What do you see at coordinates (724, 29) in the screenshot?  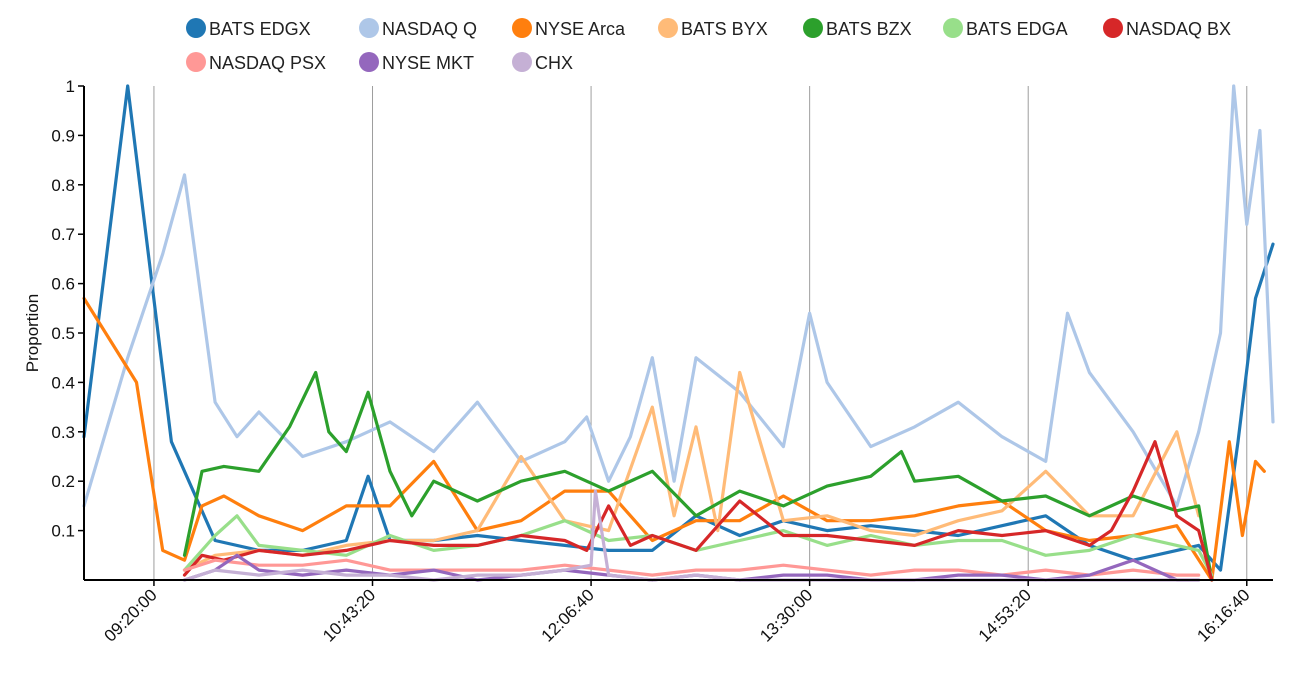 I see `legend-label: BATS BYX` at bounding box center [724, 29].